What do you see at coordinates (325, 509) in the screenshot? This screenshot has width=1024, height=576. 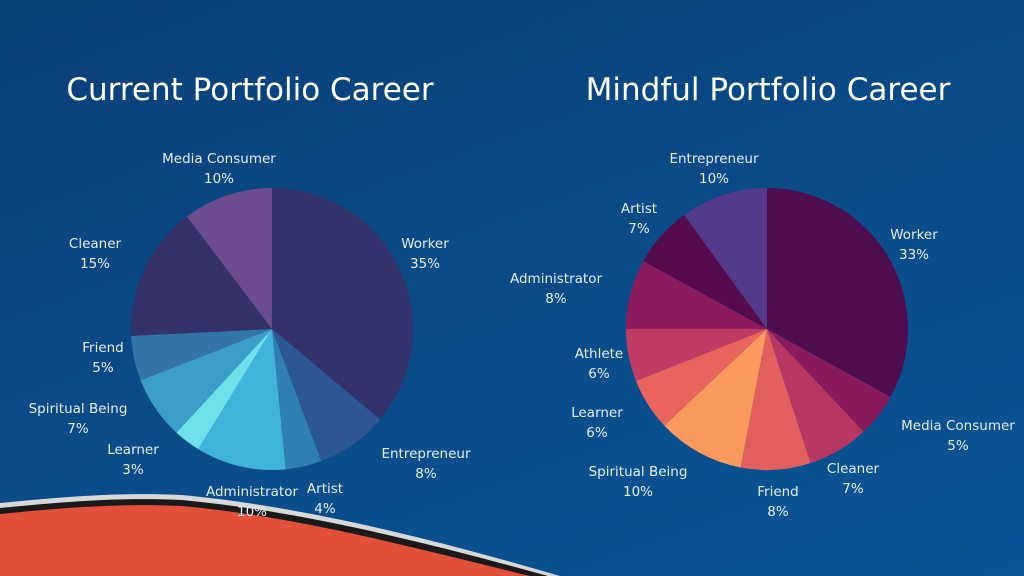 I see `slice-value-current-artist: 4%` at bounding box center [325, 509].